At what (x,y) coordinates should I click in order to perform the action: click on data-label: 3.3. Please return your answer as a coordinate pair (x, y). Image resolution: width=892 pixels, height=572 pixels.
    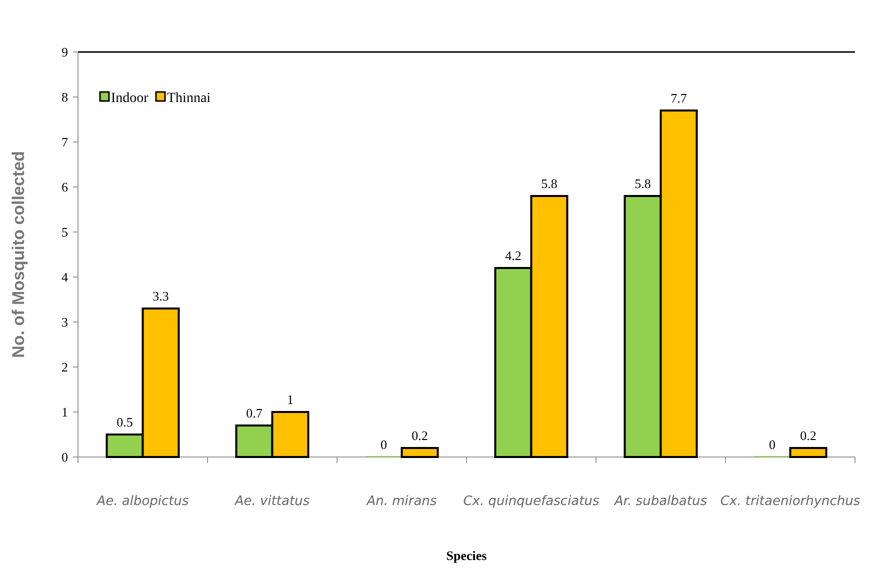
    Looking at the image, I should click on (160, 296).